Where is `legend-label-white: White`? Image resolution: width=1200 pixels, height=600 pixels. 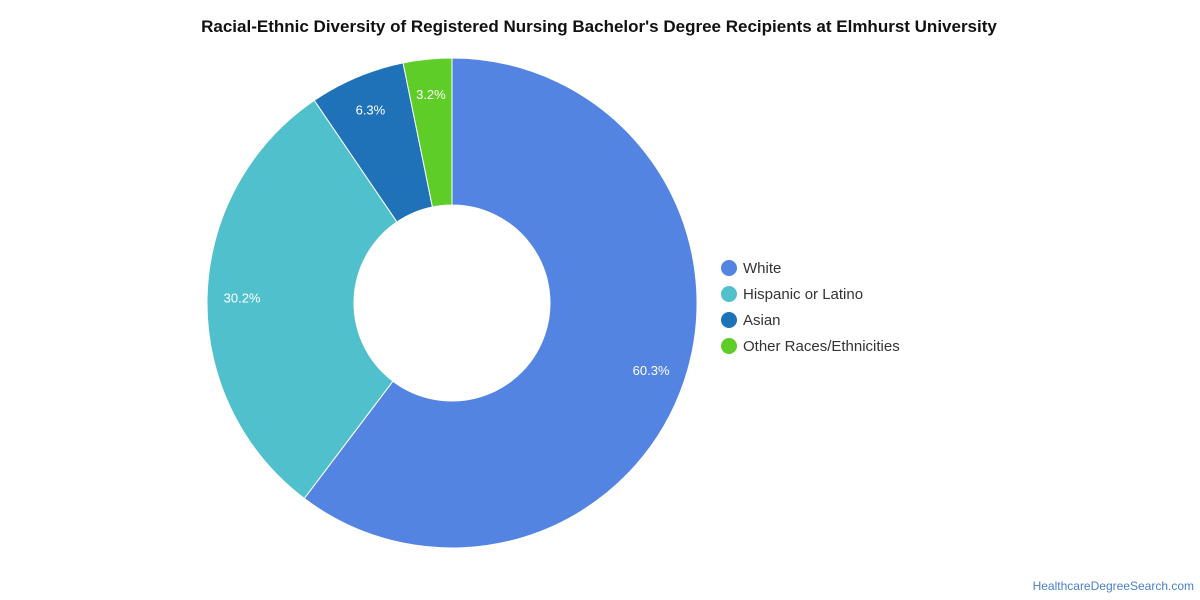
legend-label-white: White is located at coordinates (762, 268).